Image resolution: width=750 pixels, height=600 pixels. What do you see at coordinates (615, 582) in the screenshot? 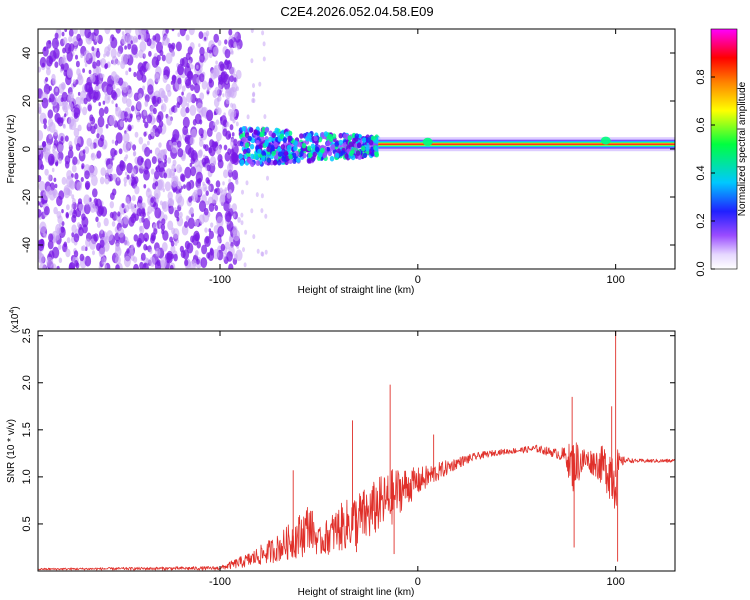
I see `x-tick-label: 100` at bounding box center [615, 582].